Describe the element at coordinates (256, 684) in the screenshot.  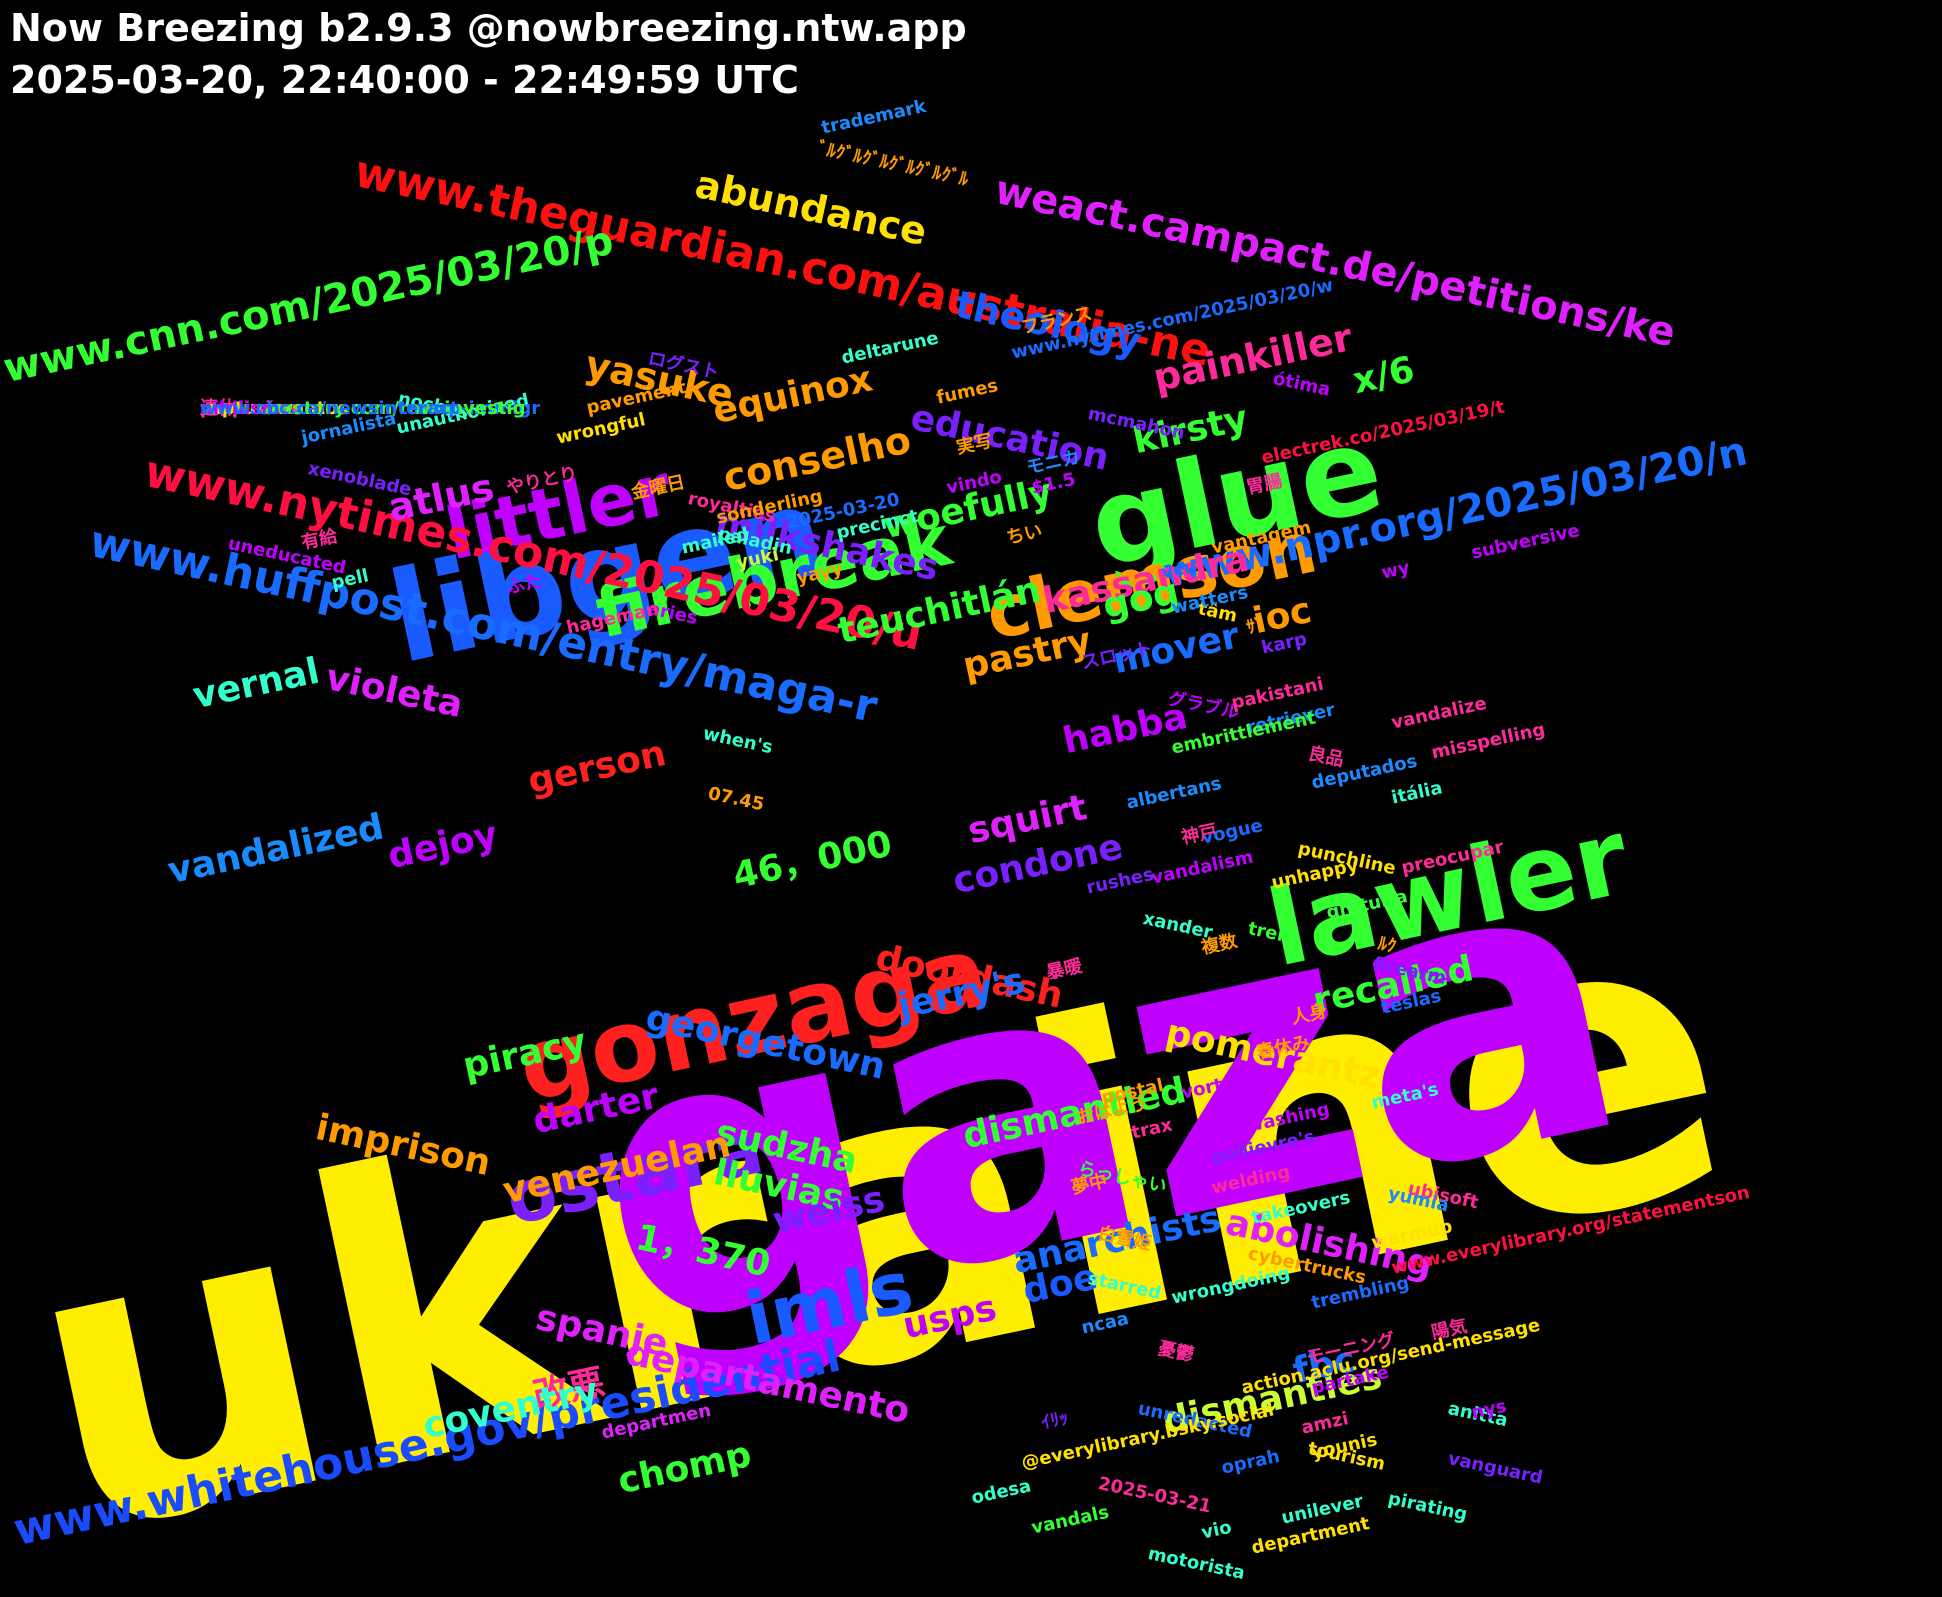
I see `cloud-word: vernal` at that location.